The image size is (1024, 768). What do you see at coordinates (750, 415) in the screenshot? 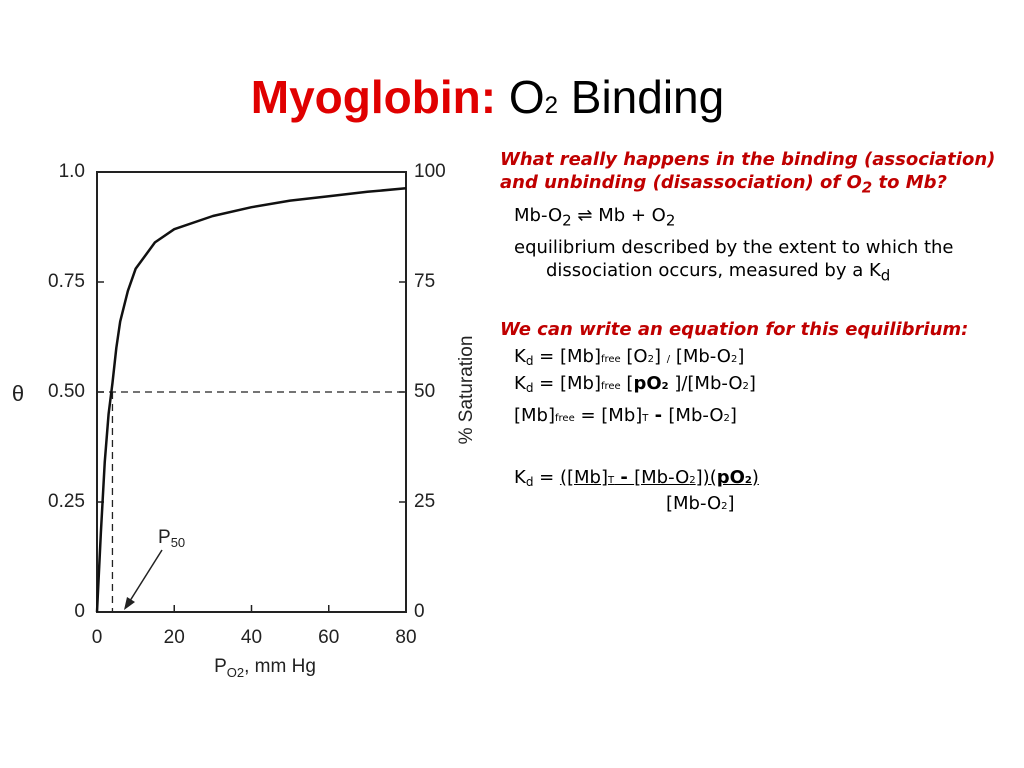
I see `equation: [Mb]free = [Mb]T - [Mb-O2]` at bounding box center [750, 415].